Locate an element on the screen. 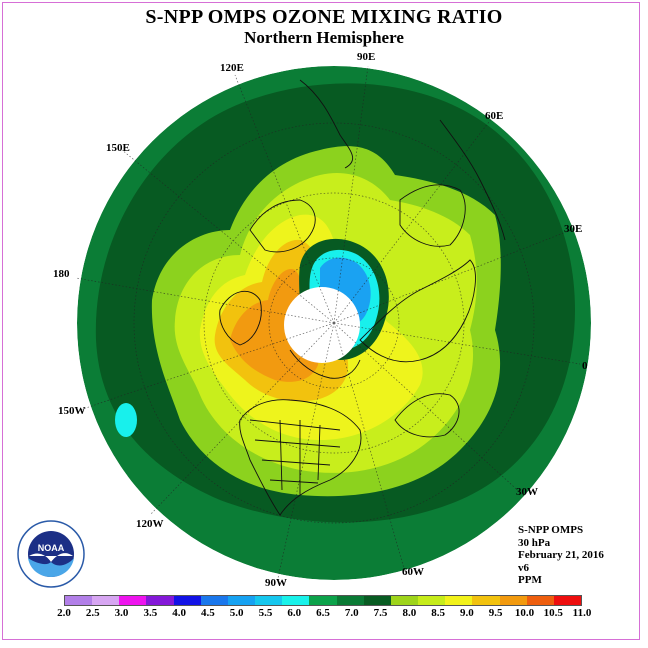 The image size is (648, 648). colorbar-label: 10.0 is located at coordinates (524, 613).